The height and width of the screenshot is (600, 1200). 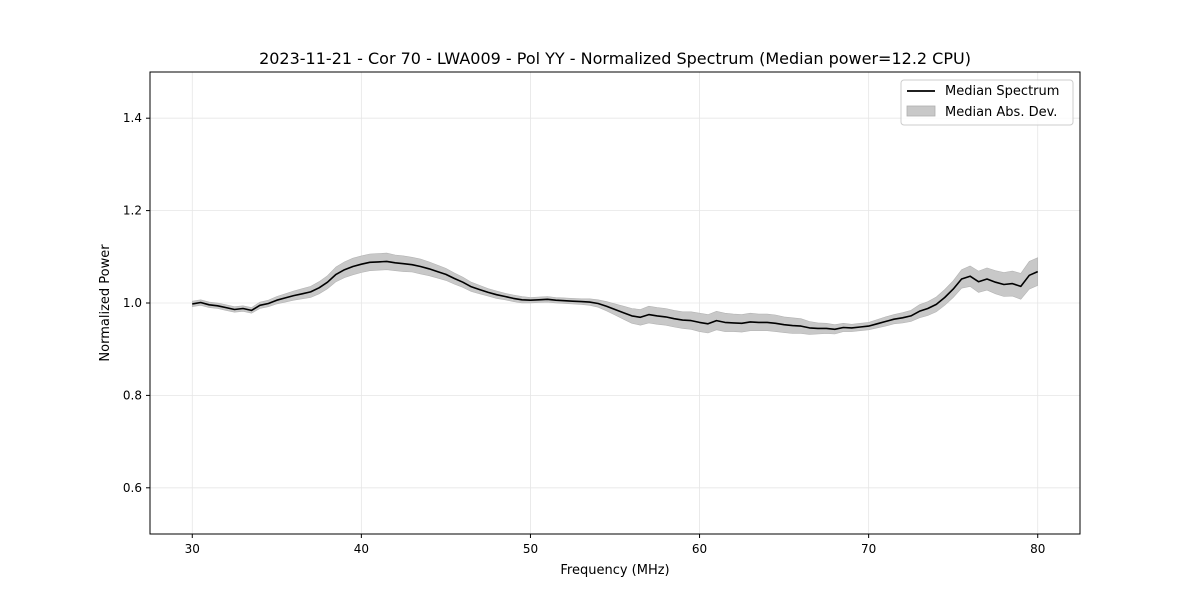 What do you see at coordinates (1001, 112) in the screenshot?
I see `legend-label-median-abs-dev: Median Abs. Dev.` at bounding box center [1001, 112].